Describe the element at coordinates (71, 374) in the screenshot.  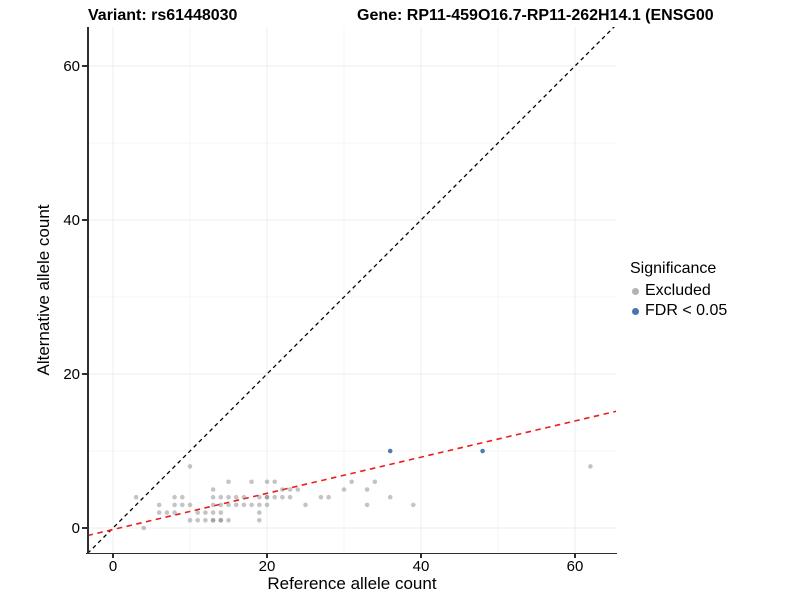
I see `y-tick-label: 20` at that location.